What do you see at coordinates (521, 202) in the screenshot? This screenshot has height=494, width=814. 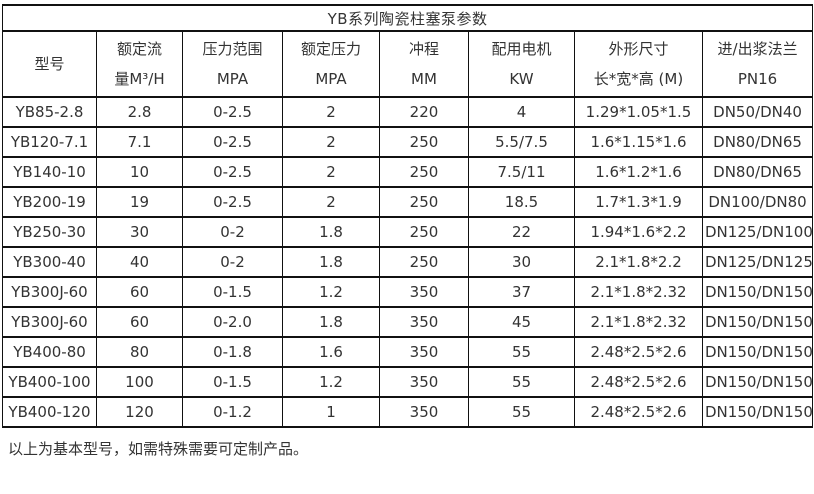 I see `table-cell: 18.5` at bounding box center [521, 202].